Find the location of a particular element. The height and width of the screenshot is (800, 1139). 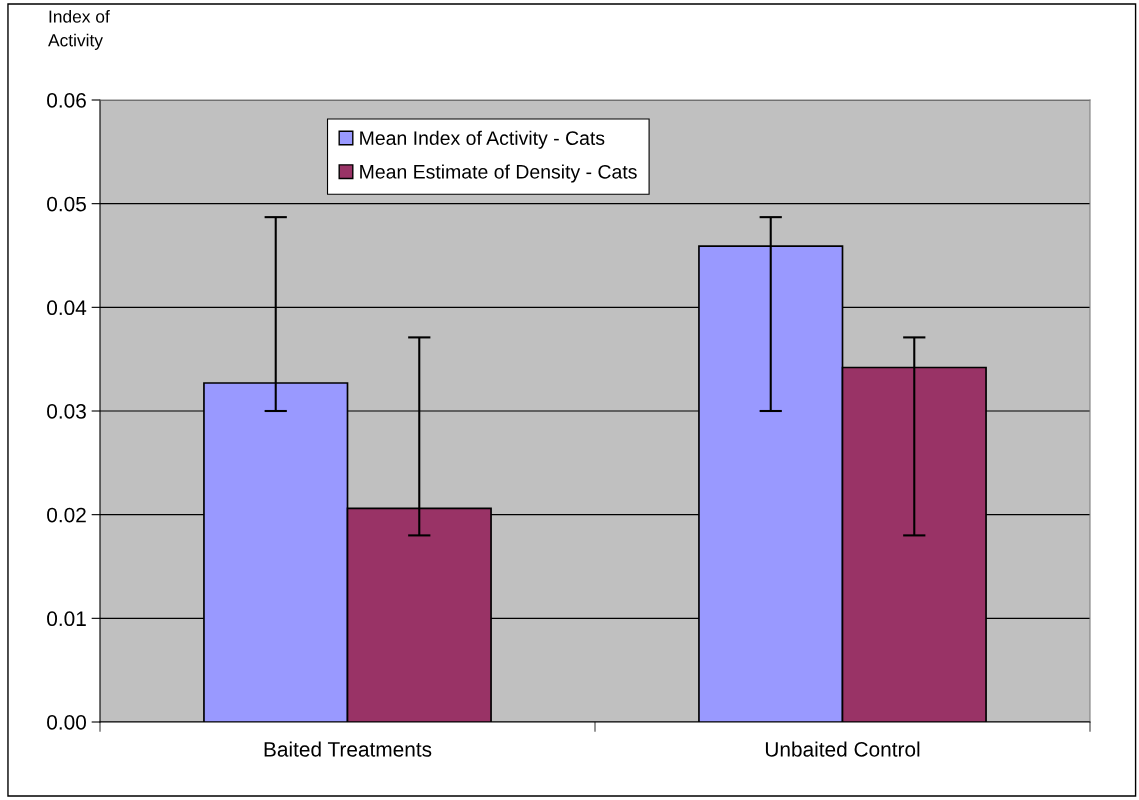

legend-label: Mean Index of Activity - Cats is located at coordinates (482, 139).